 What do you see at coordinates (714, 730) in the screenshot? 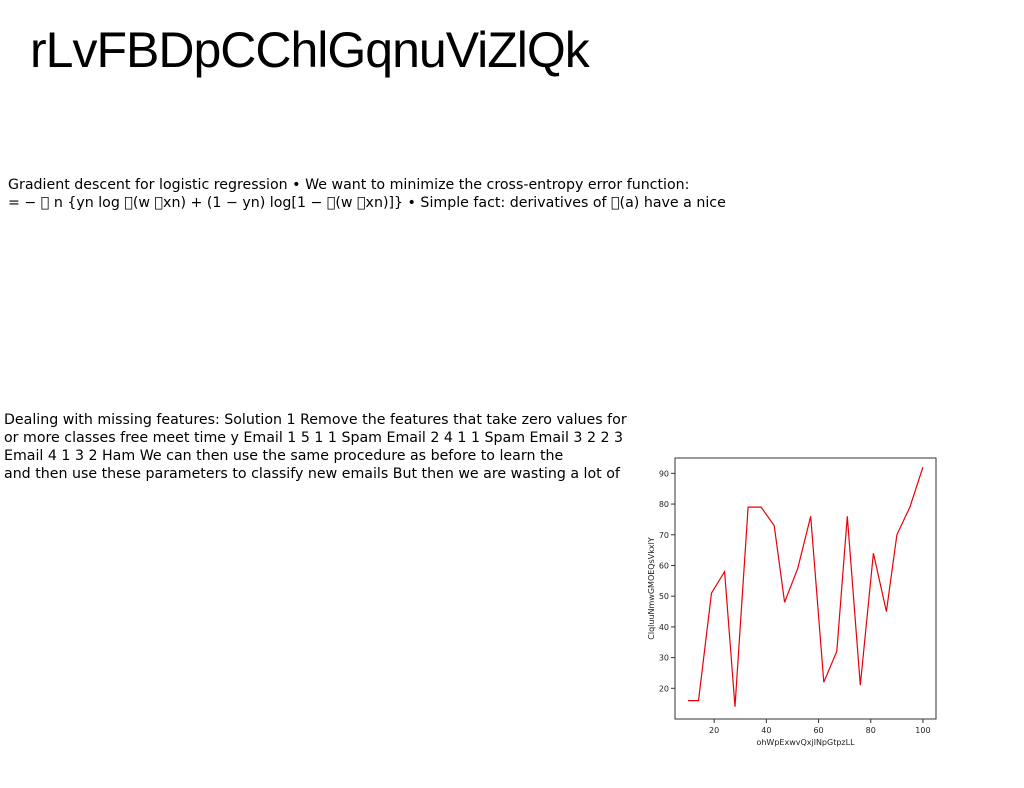
I see `x-tick-label: 20` at bounding box center [714, 730].